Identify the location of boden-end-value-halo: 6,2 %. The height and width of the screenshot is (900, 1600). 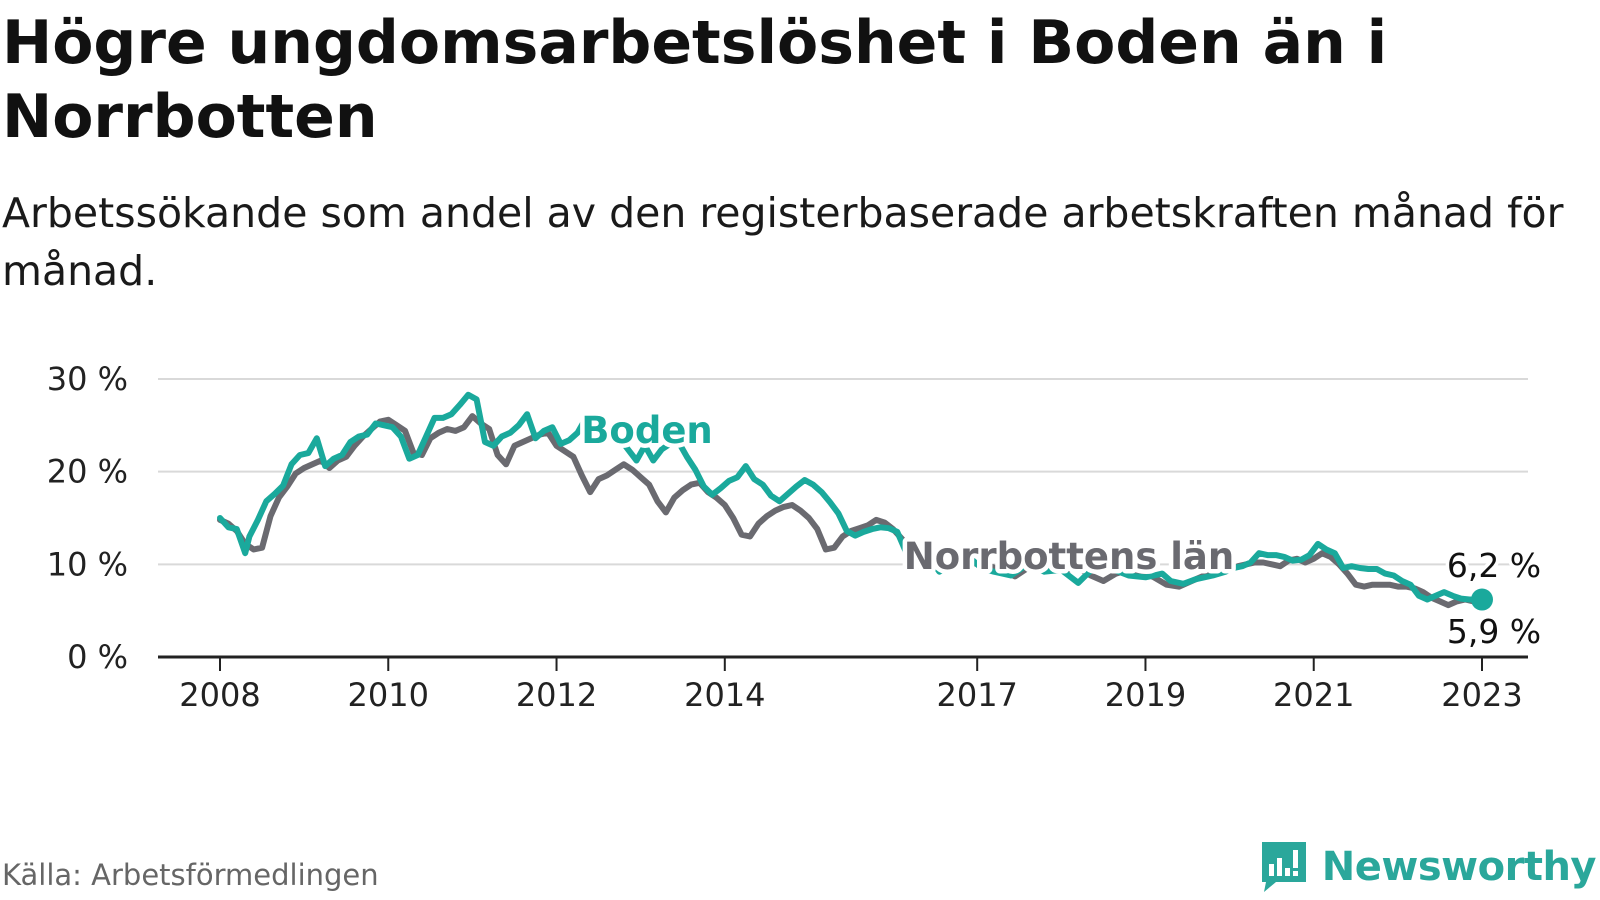
(1494, 565).